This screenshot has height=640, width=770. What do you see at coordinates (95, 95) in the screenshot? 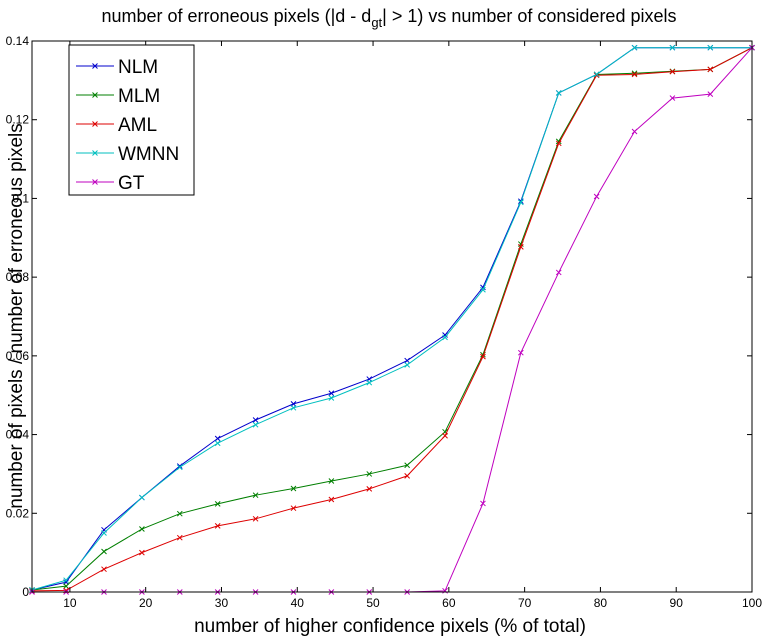
I see `legend-marker-mlm` at bounding box center [95, 95].